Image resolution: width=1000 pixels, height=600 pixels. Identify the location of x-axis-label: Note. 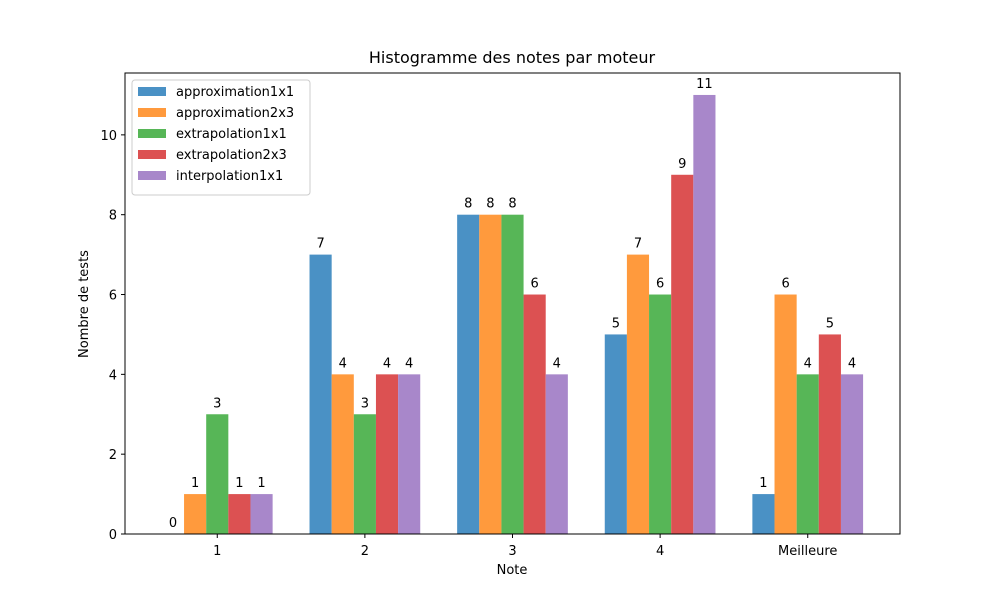
(512, 570).